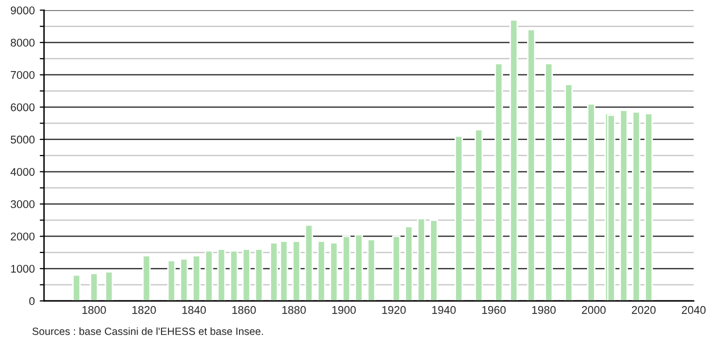 This screenshot has height=340, width=710. I want to click on x-tick-label: 1840, so click(194, 310).